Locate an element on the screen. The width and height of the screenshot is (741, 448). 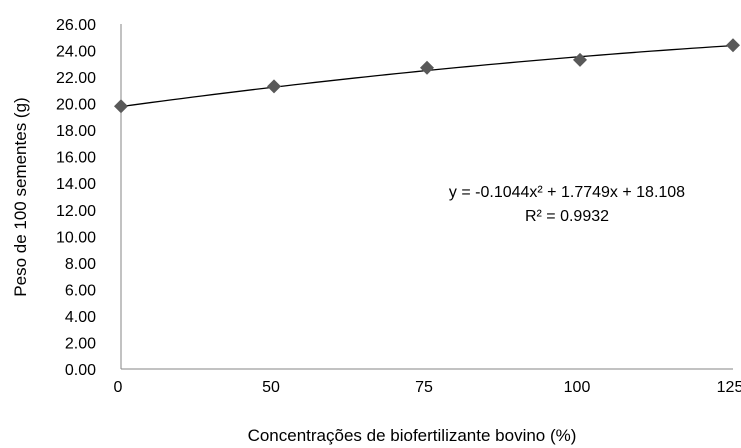
trendline-equation: y = -0.1044x² + 1.7749x + 18.108 is located at coordinates (567, 192).